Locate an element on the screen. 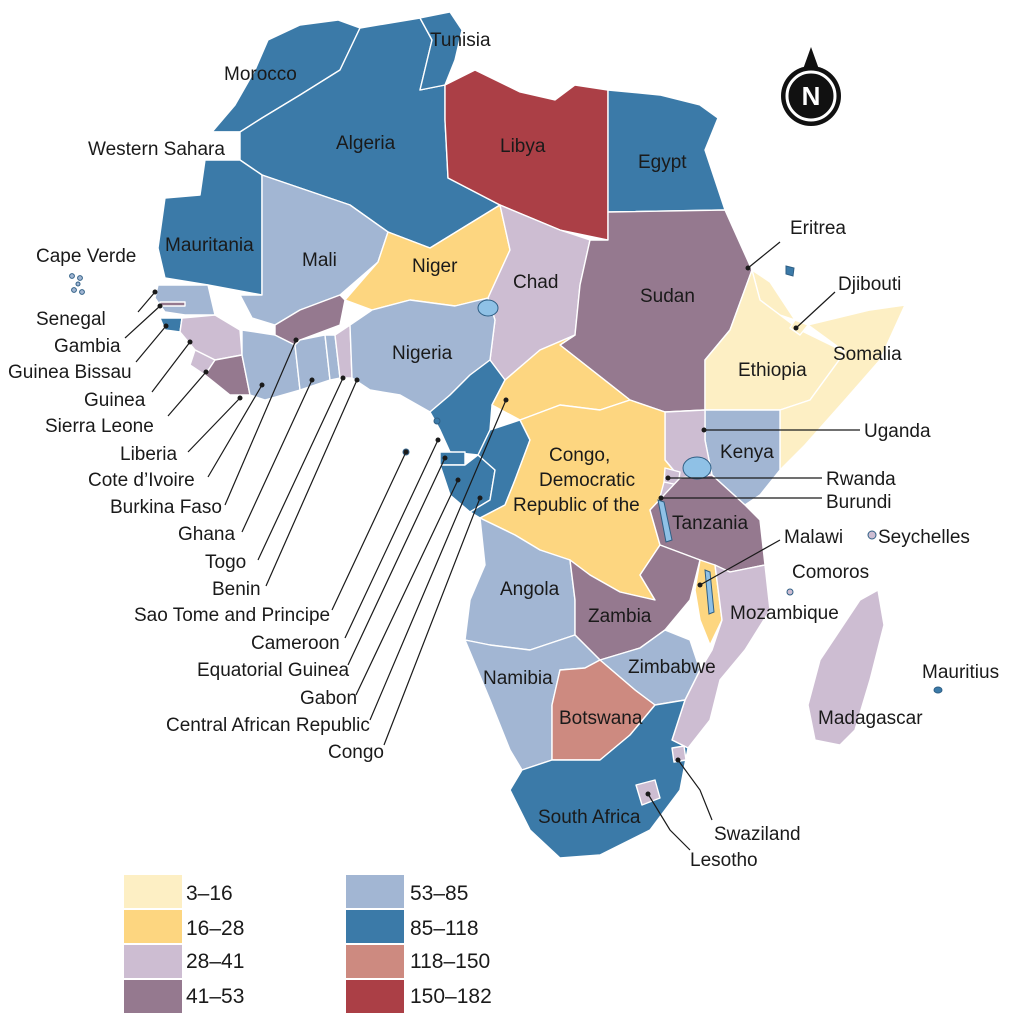 Image resolution: width=1024 pixels, height=1018 pixels. country-egypt is located at coordinates (666, 151).